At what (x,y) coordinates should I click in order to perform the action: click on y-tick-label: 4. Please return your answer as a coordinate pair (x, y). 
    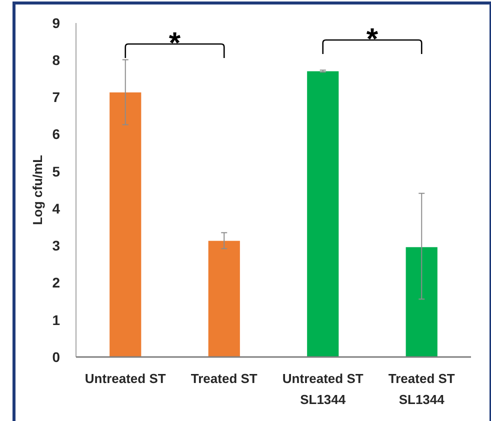
    Looking at the image, I should click on (56, 208).